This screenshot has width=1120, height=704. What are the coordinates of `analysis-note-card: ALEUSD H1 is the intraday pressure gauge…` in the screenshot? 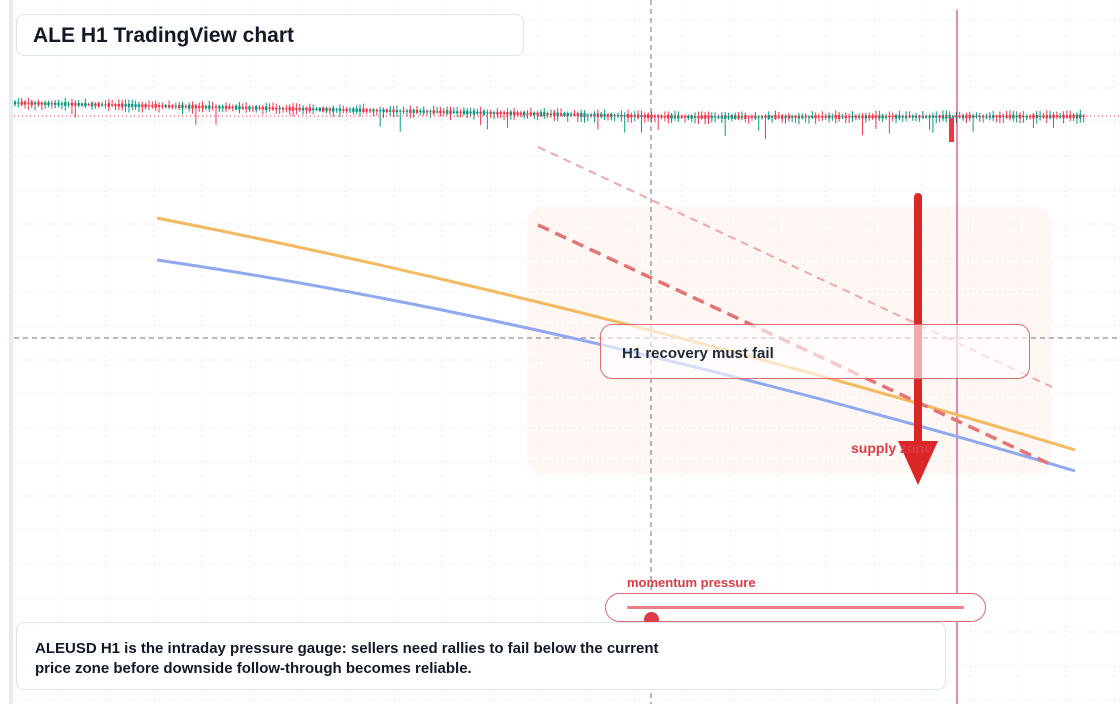 It's located at (481, 656).